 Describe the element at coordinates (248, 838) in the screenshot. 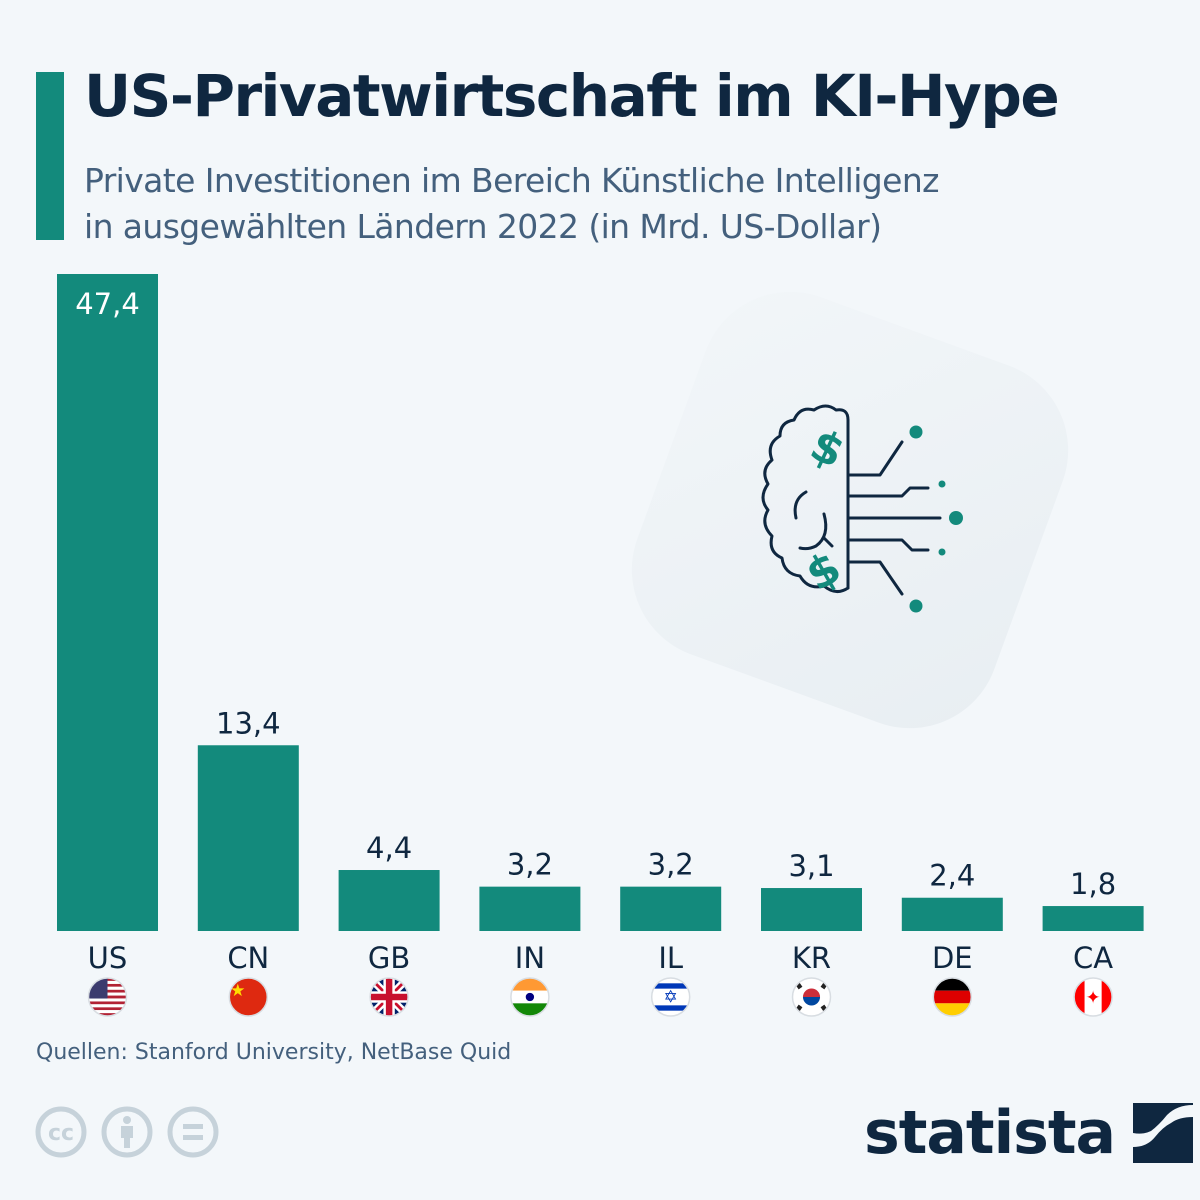

I see `bar-cn` at that location.